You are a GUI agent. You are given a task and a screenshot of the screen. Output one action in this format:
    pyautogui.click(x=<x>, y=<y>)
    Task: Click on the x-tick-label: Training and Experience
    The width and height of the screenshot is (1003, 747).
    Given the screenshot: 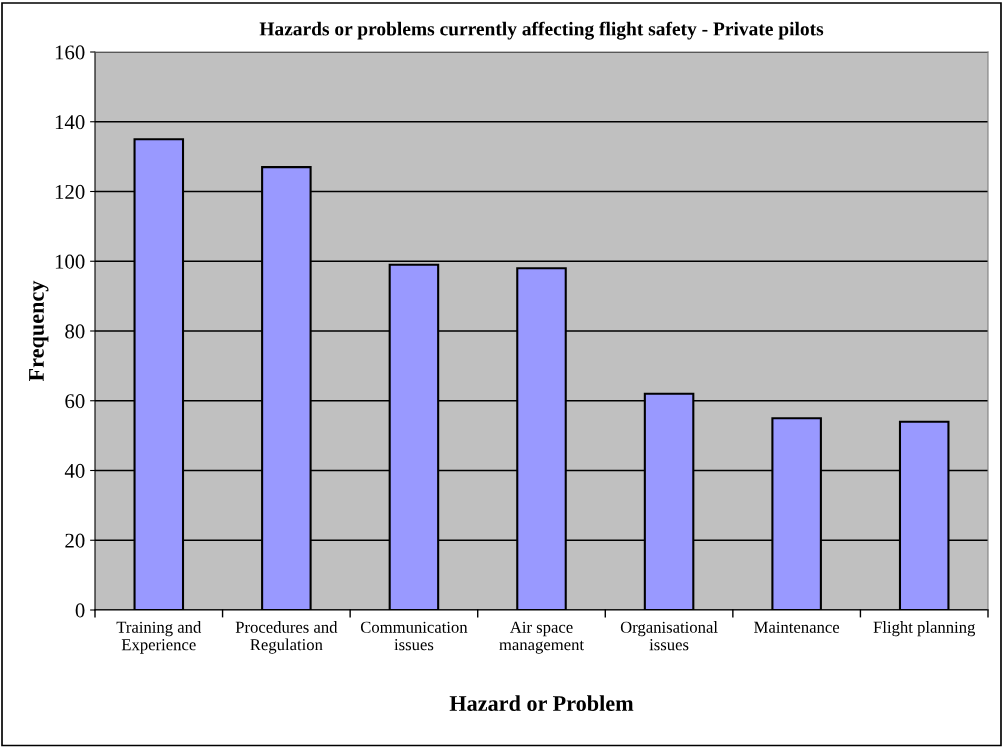 What is the action you would take?
    pyautogui.click(x=159, y=637)
    